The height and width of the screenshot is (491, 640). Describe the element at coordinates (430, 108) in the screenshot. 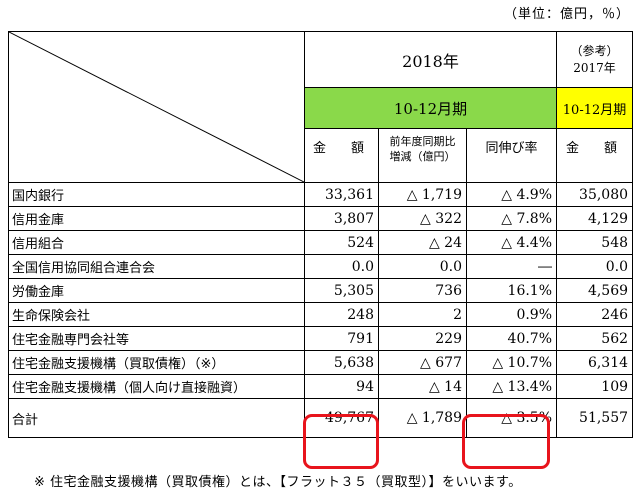

I see `header-period: 10-12月期` at that location.